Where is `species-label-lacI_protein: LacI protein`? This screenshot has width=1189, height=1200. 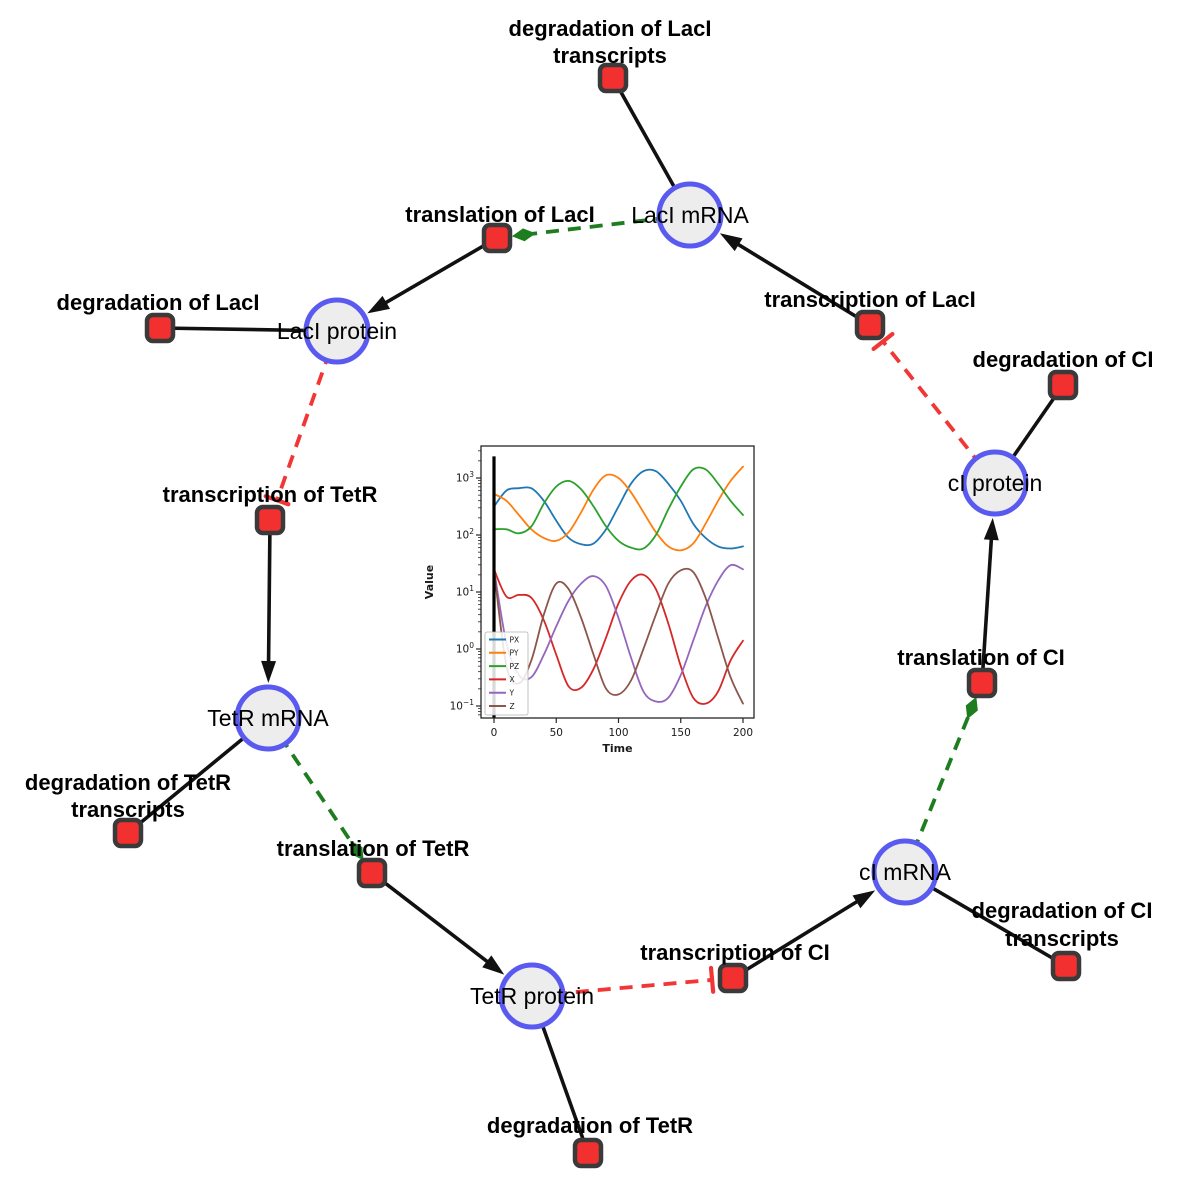 species-label-lacI_protein: LacI protein is located at coordinates (337, 331).